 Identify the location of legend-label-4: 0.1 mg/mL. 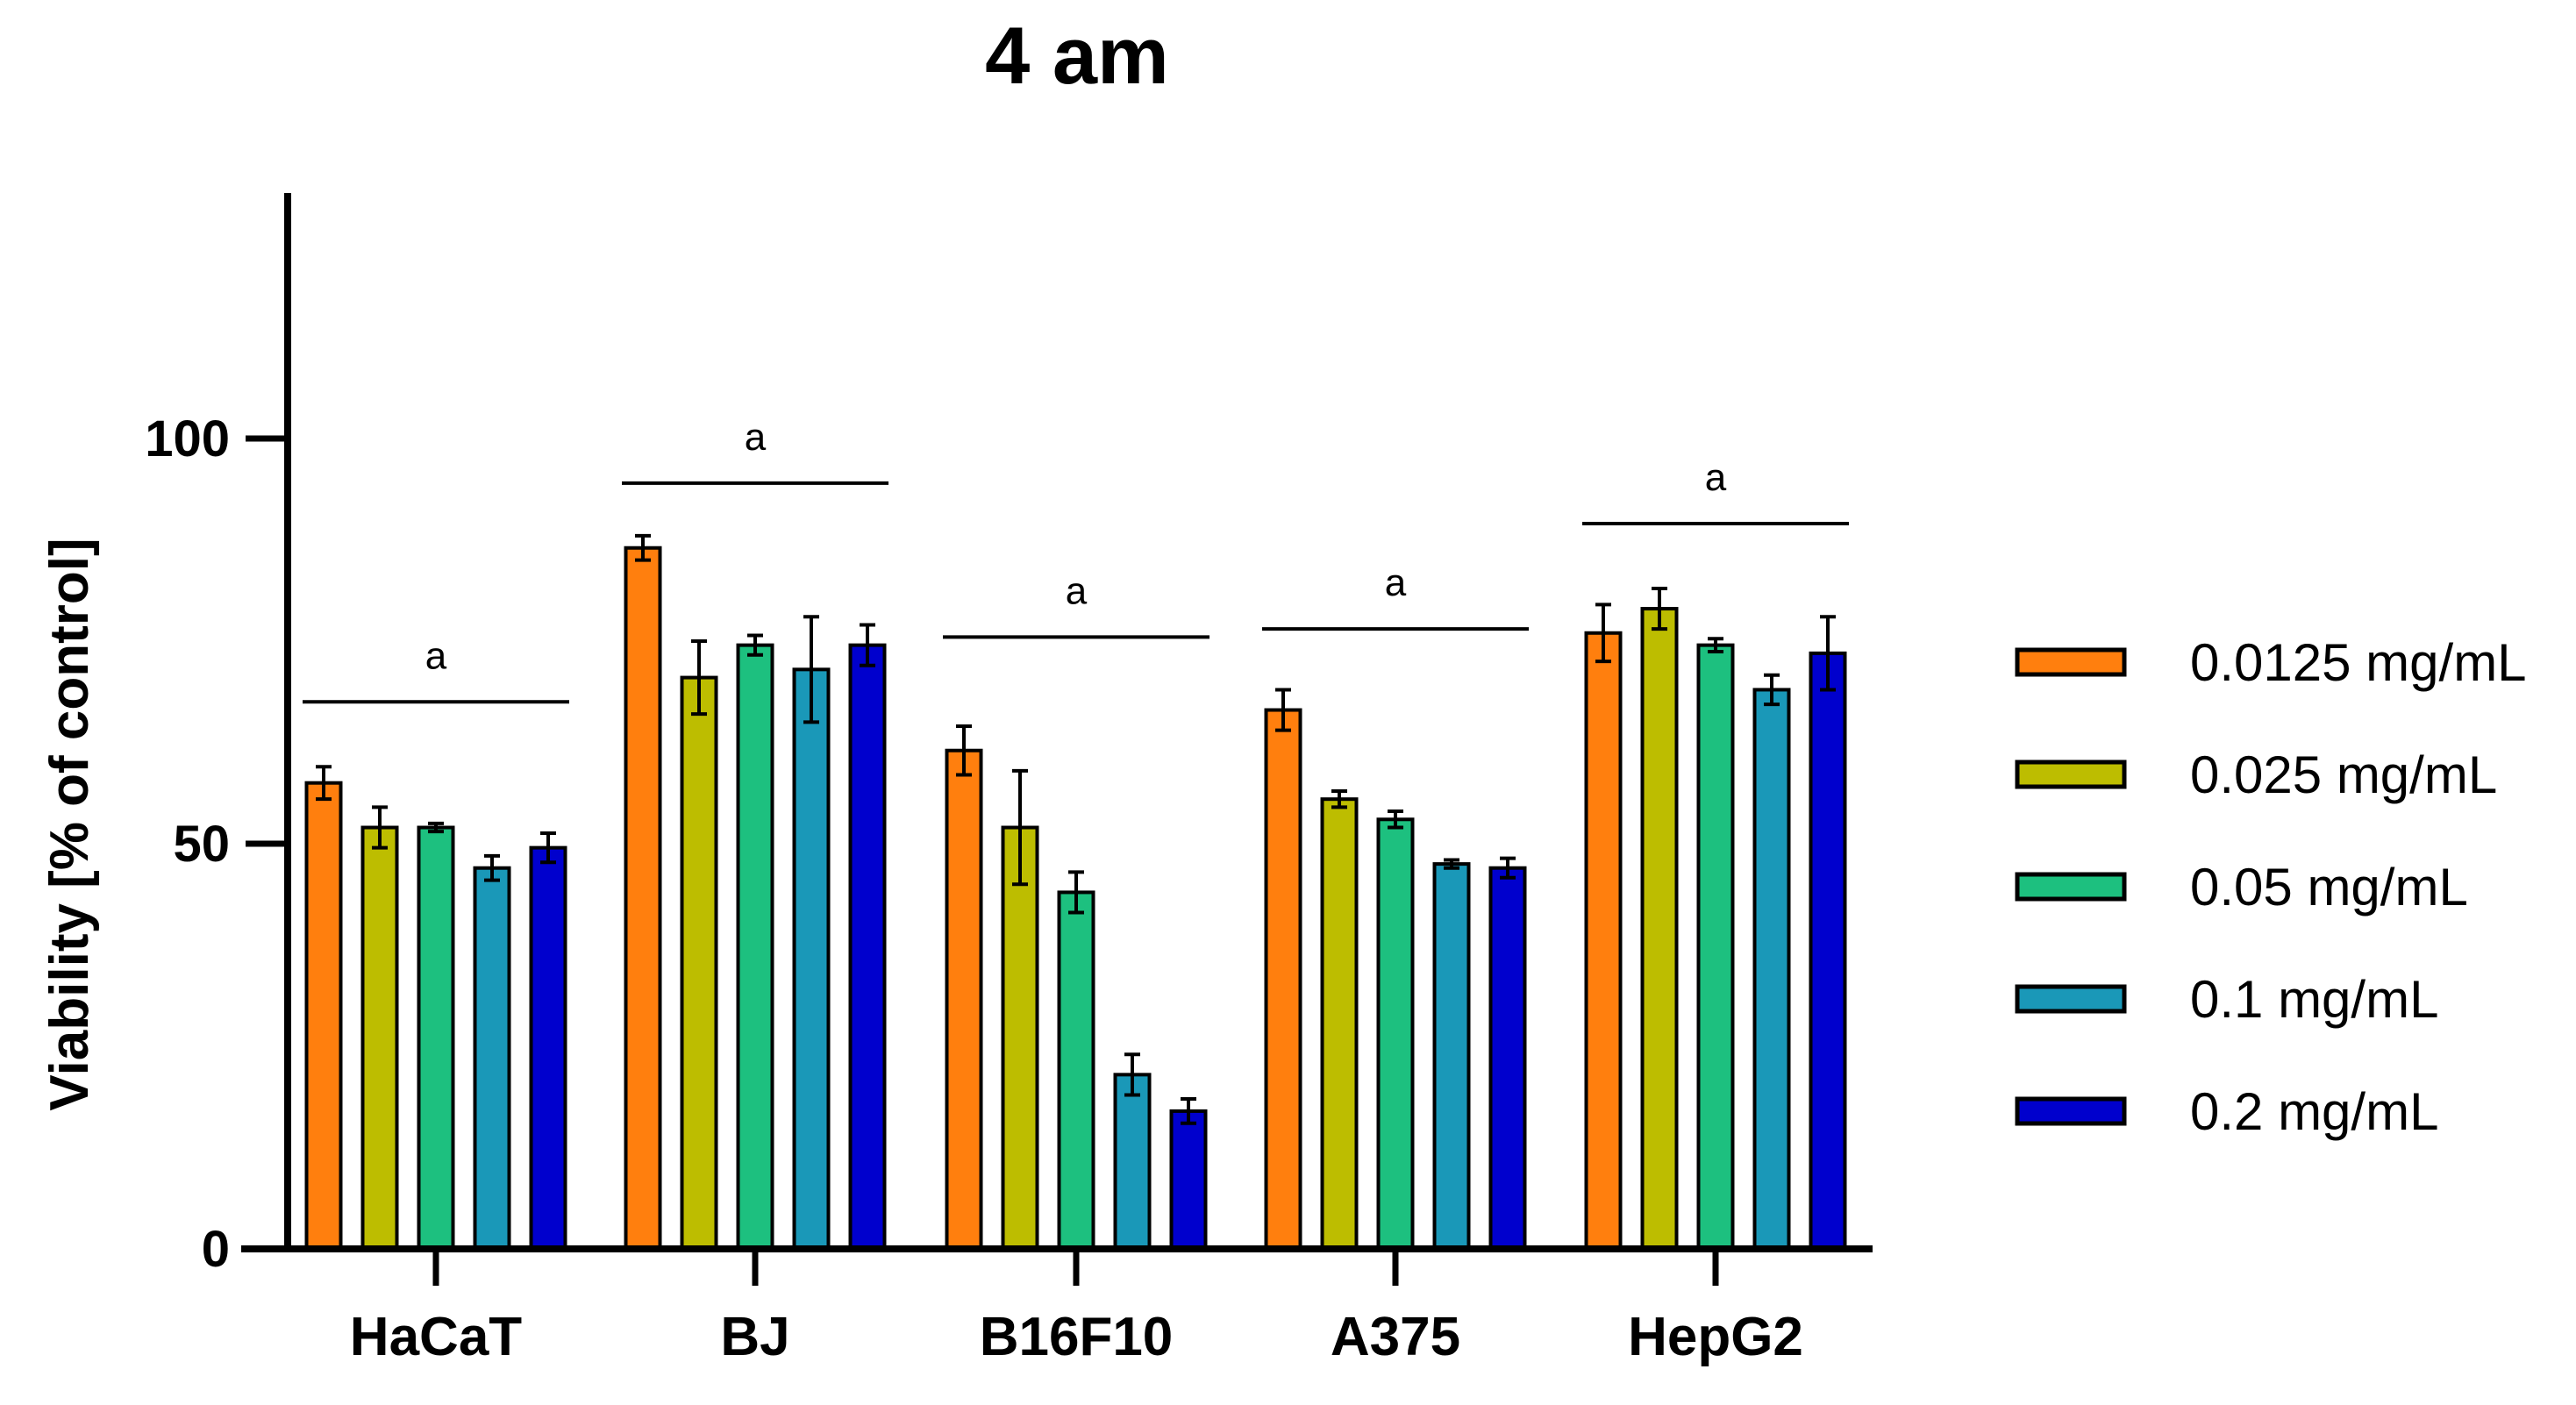
(2314, 999).